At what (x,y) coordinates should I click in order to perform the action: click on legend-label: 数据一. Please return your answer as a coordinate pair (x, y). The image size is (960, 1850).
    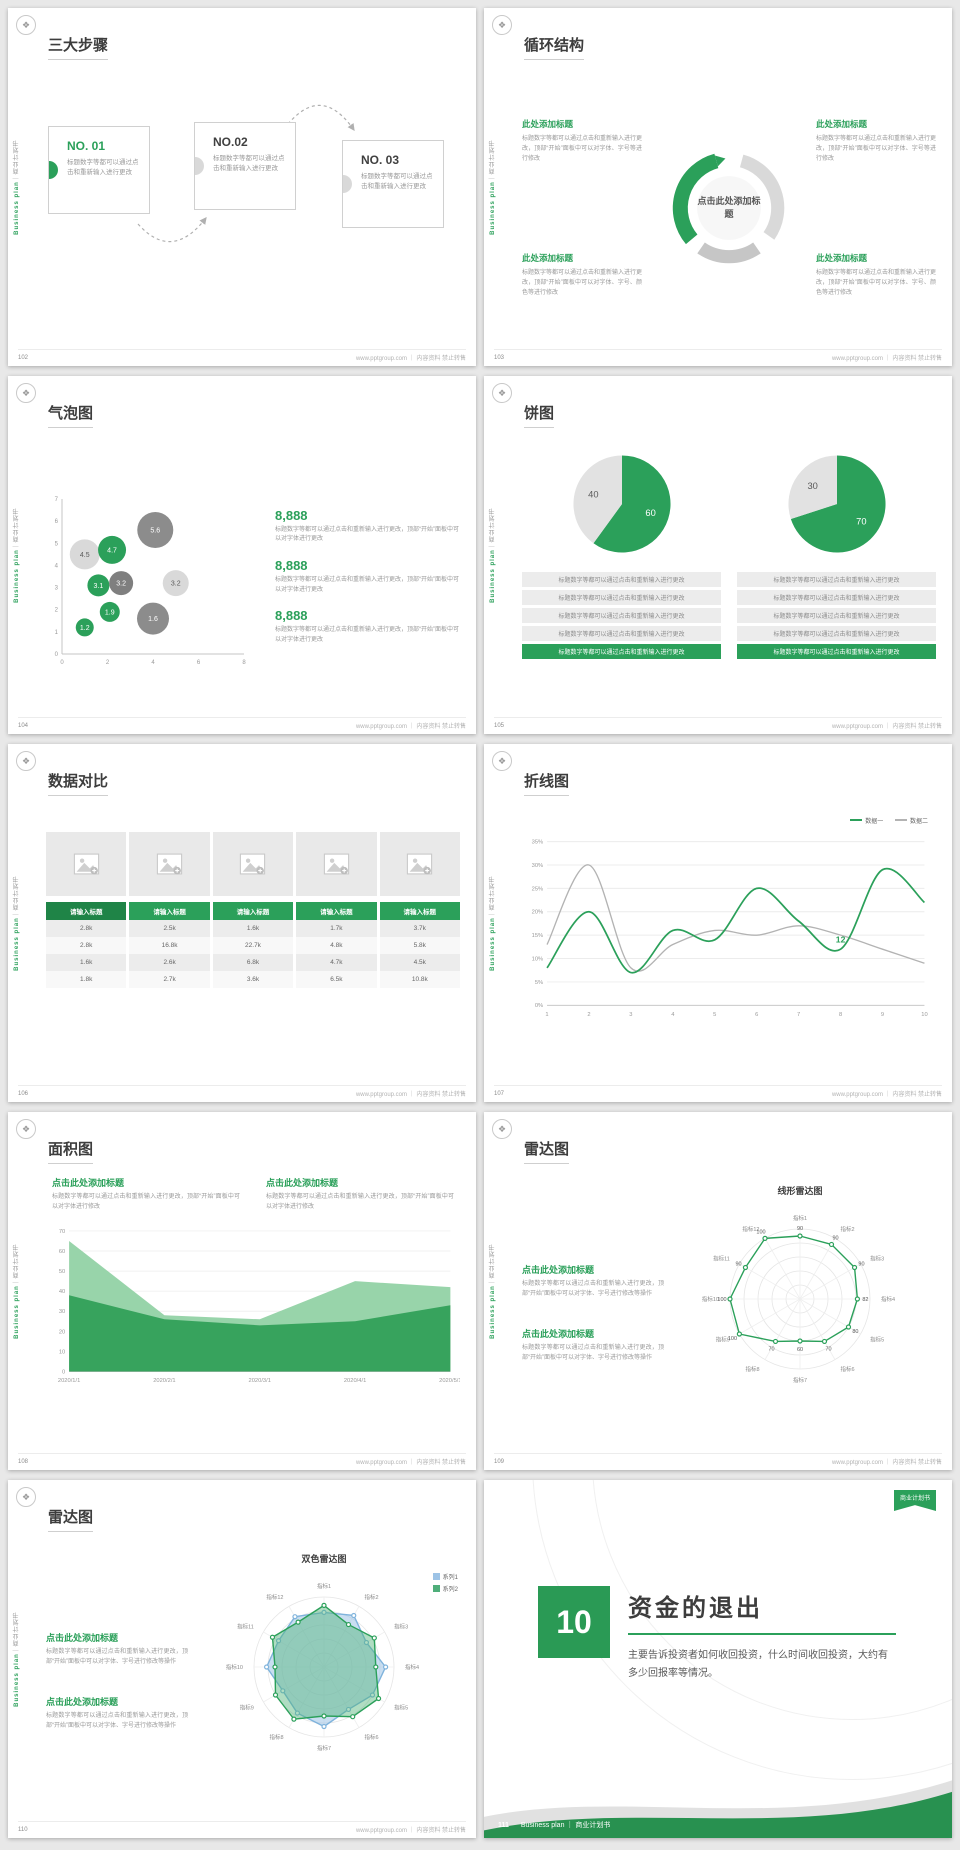
    Looking at the image, I should click on (874, 822).